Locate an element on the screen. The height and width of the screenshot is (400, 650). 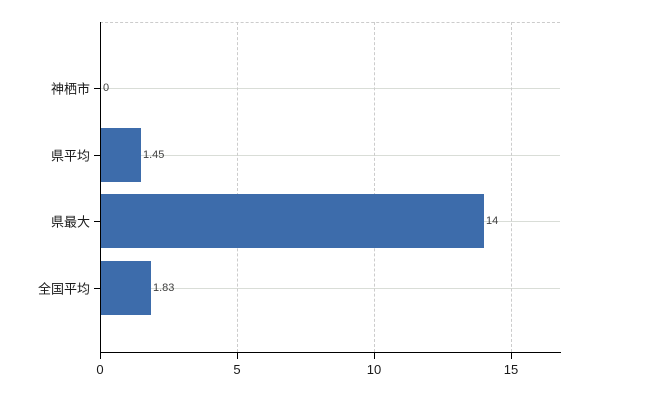
plot-top-border is located at coordinates (330, 22).